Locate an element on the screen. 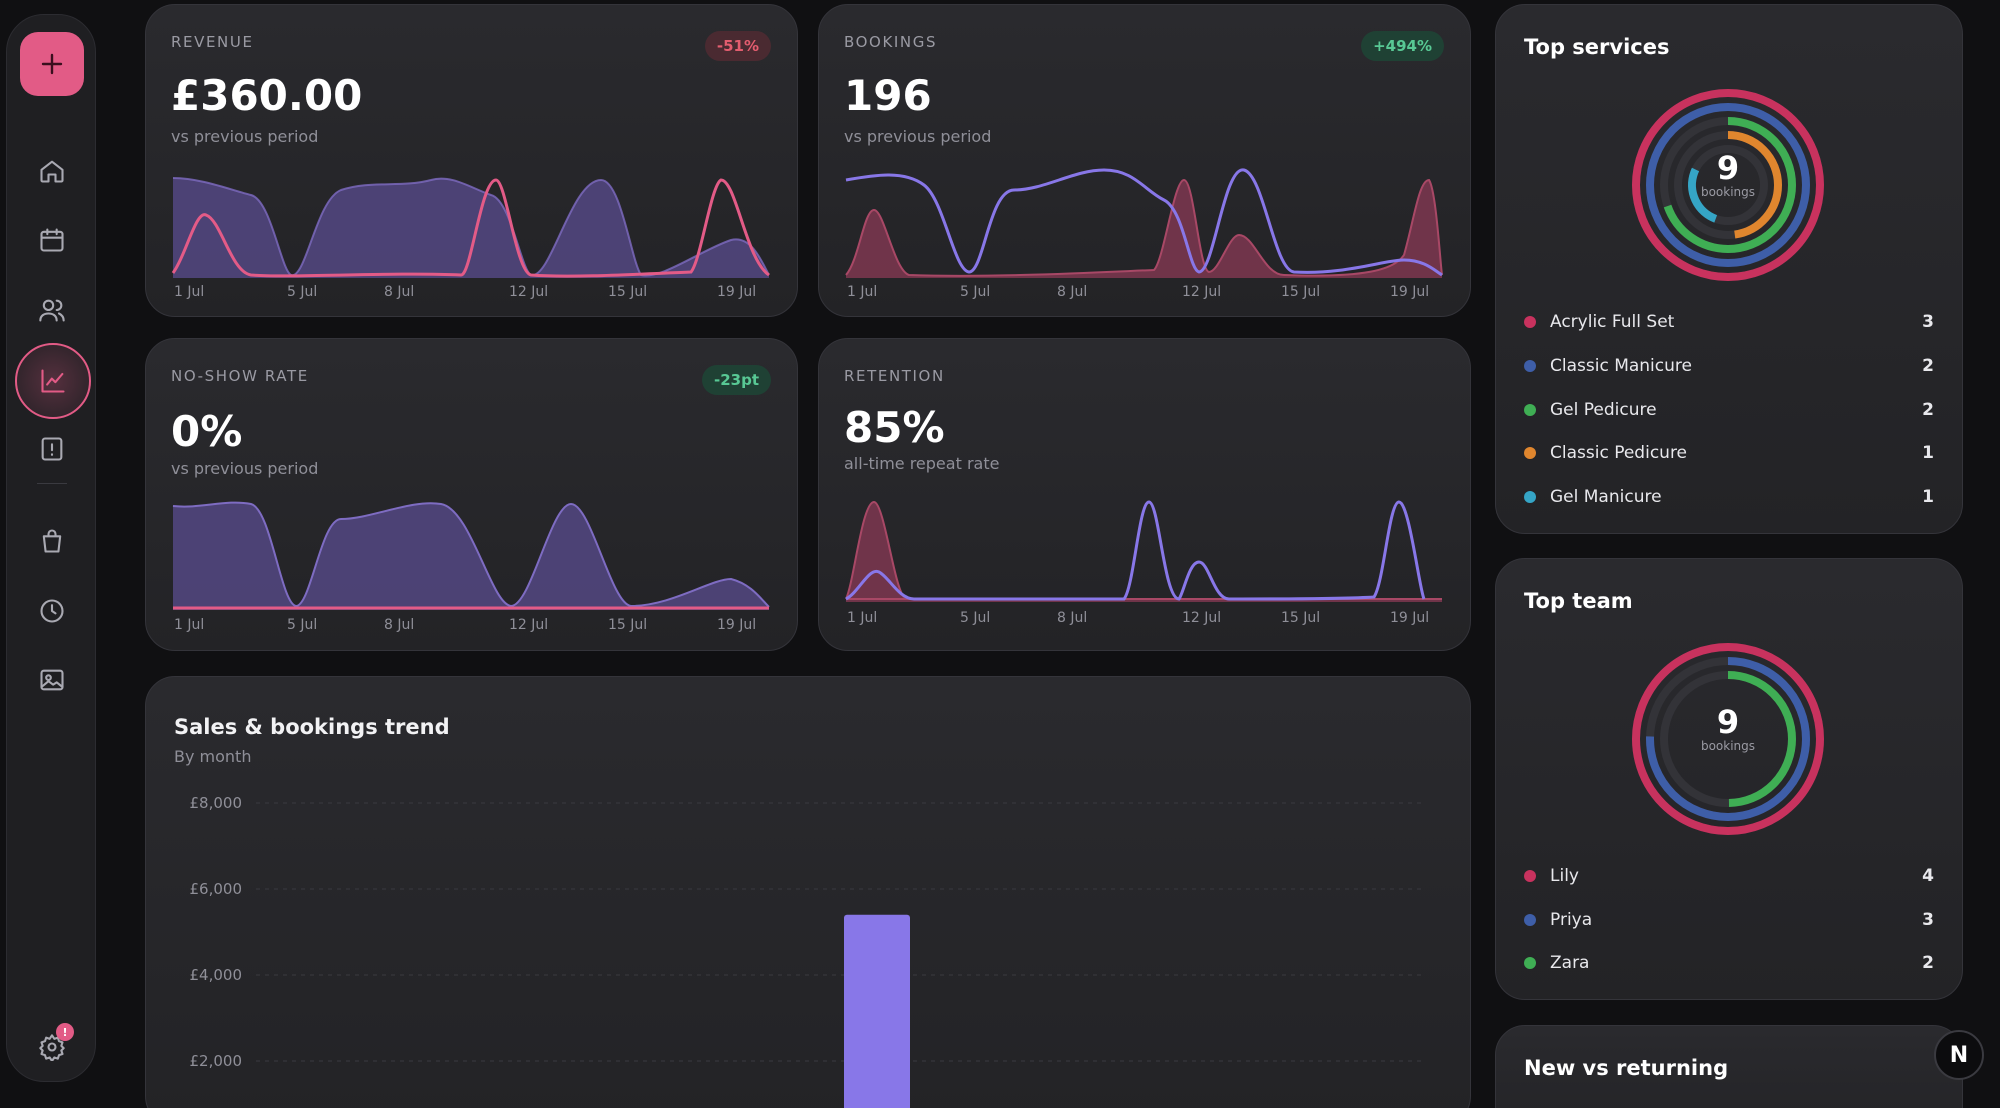 Image resolution: width=2000 pixels, height=1108 pixels. legend-row: Zara 2 is located at coordinates (1729, 963).